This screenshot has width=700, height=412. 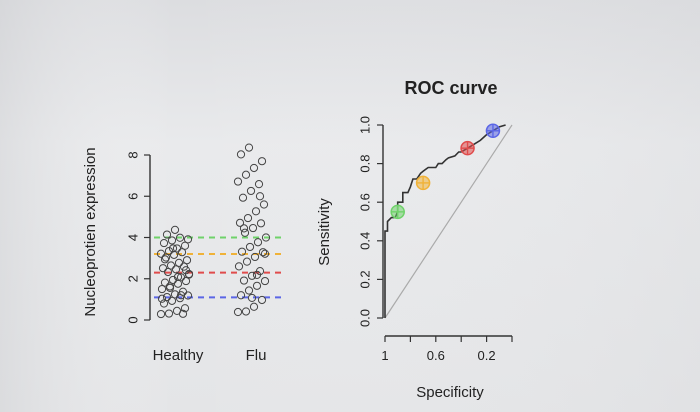 I want to click on y-axis-label: Nucleoprotien expression, so click(x=90, y=231).